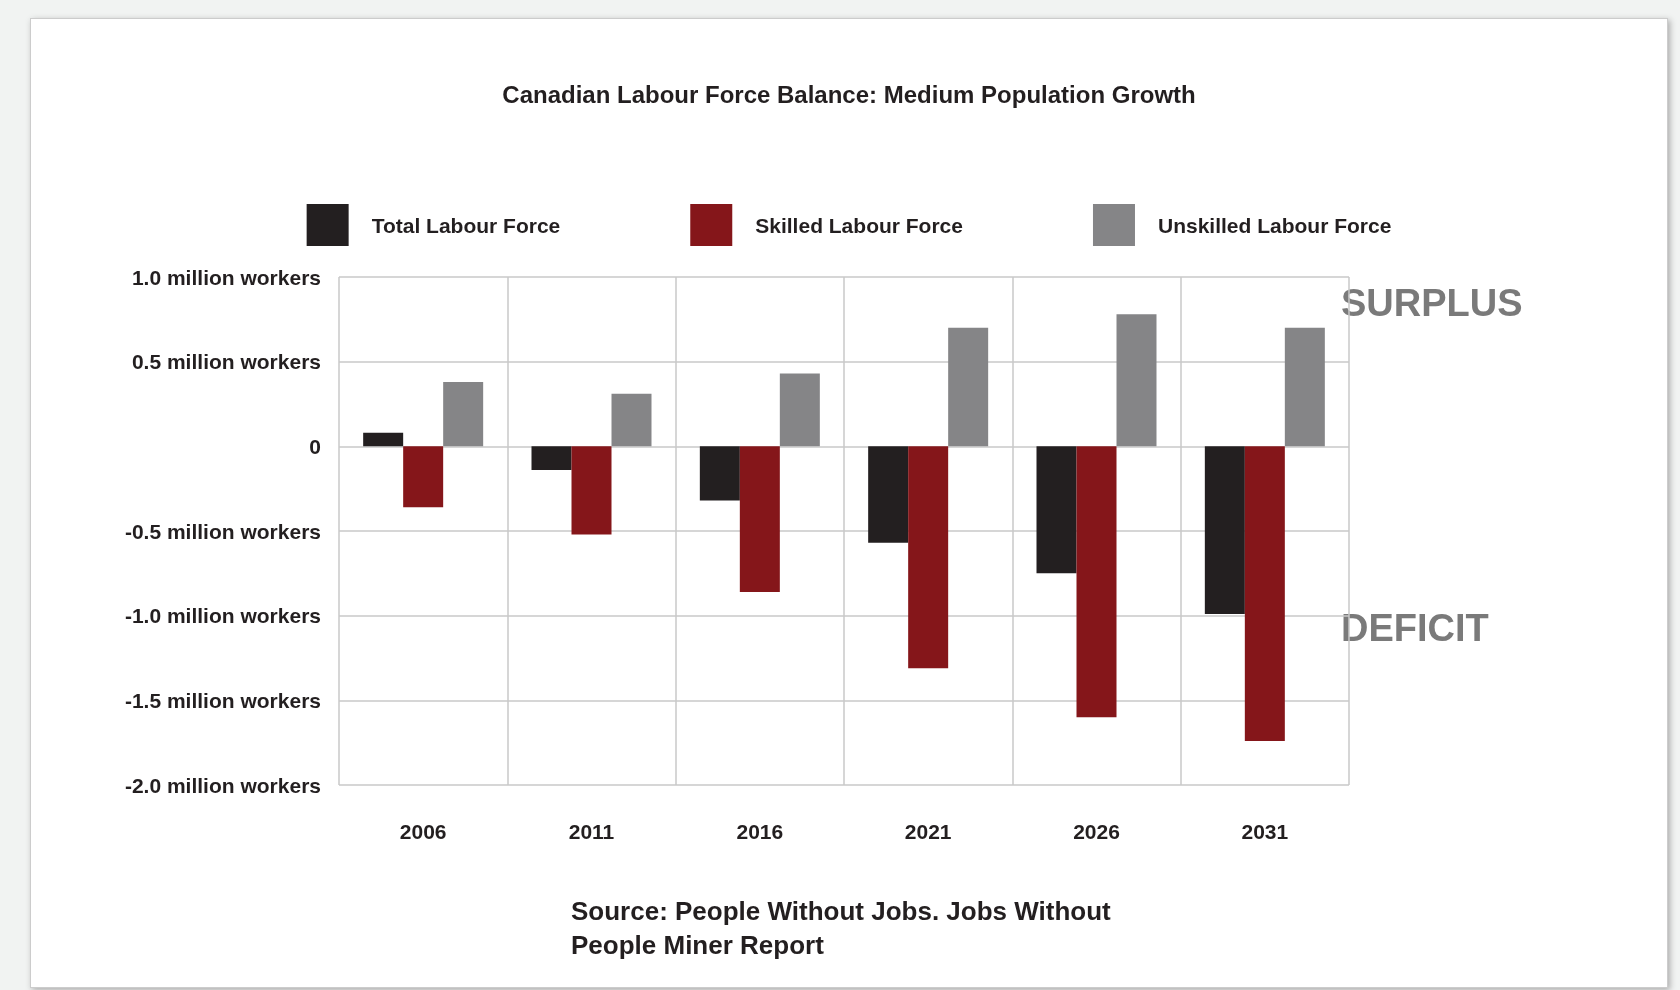 This screenshot has height=990, width=1680. I want to click on x-tick-label: 2021, so click(928, 831).